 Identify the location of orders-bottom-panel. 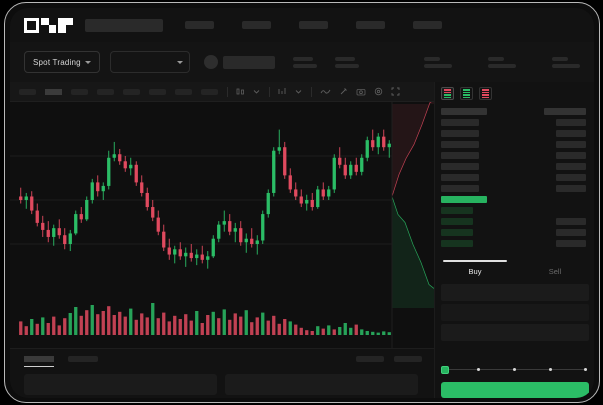
(222, 373).